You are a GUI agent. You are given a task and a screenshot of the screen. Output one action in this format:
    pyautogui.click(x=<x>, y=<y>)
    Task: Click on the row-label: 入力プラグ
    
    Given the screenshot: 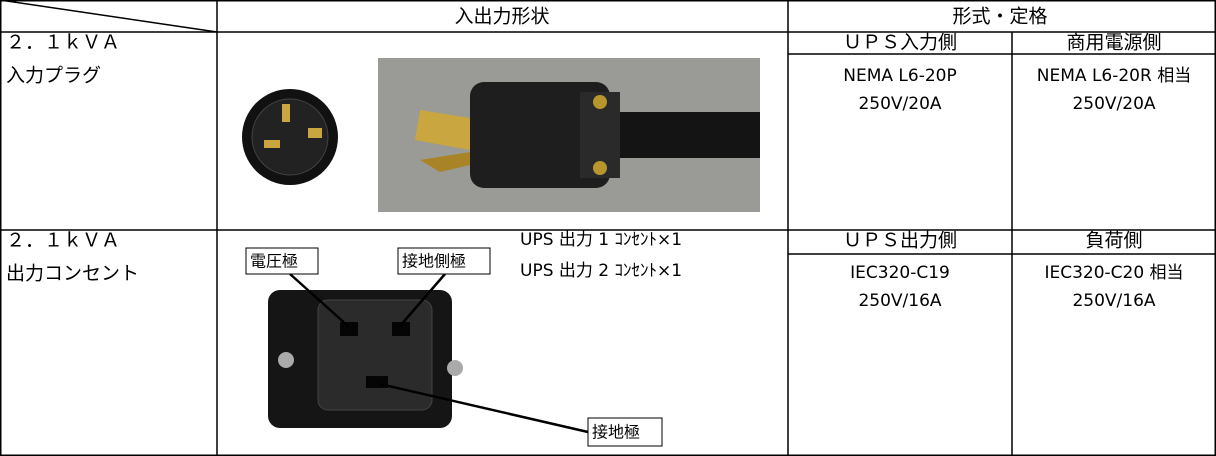 What is the action you would take?
    pyautogui.click(x=53, y=76)
    